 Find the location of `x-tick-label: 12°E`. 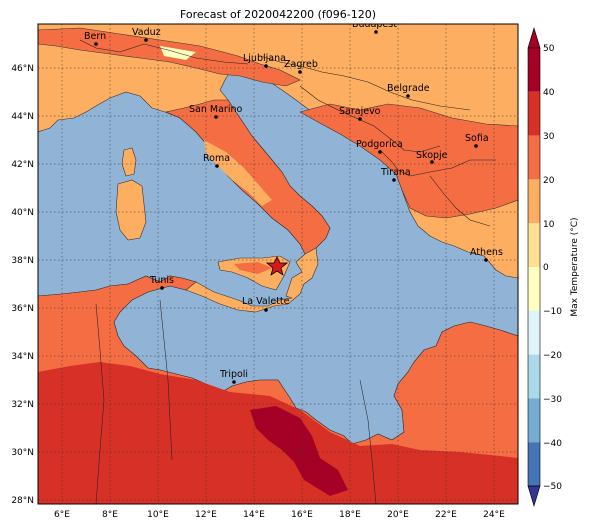

x-tick-label: 12°E is located at coordinates (206, 515).